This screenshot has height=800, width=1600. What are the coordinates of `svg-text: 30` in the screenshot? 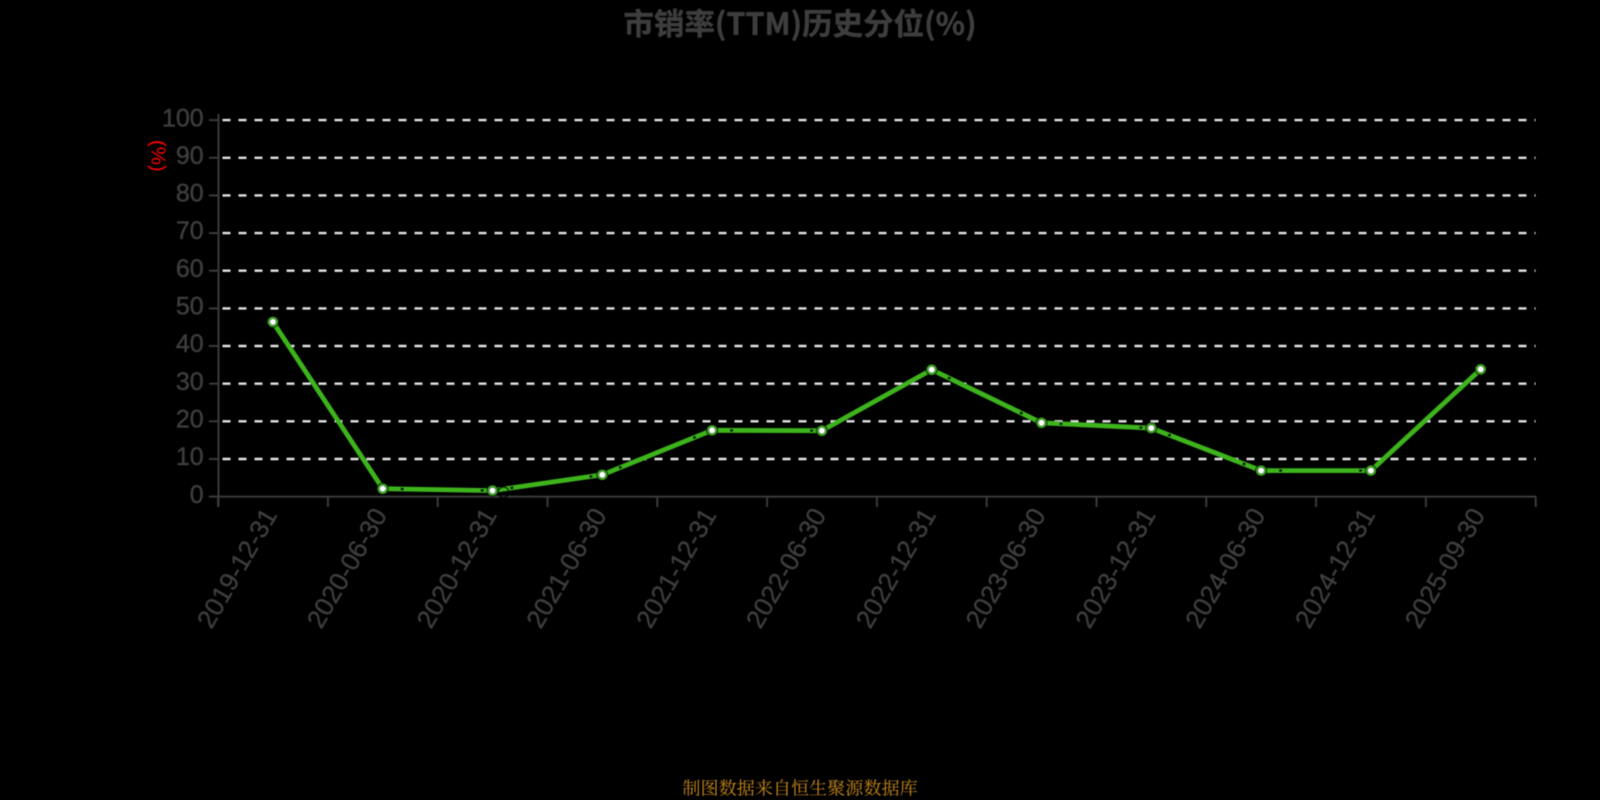 It's located at (190, 382).